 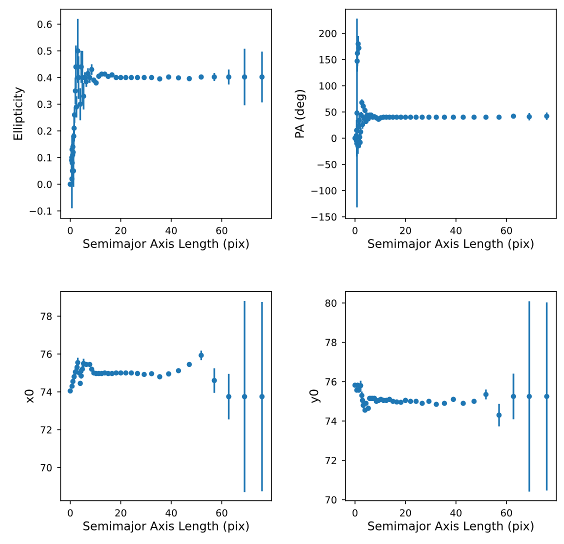 What do you see at coordinates (45, 104) in the screenshot?
I see `y-tick-label: 0.3` at bounding box center [45, 104].